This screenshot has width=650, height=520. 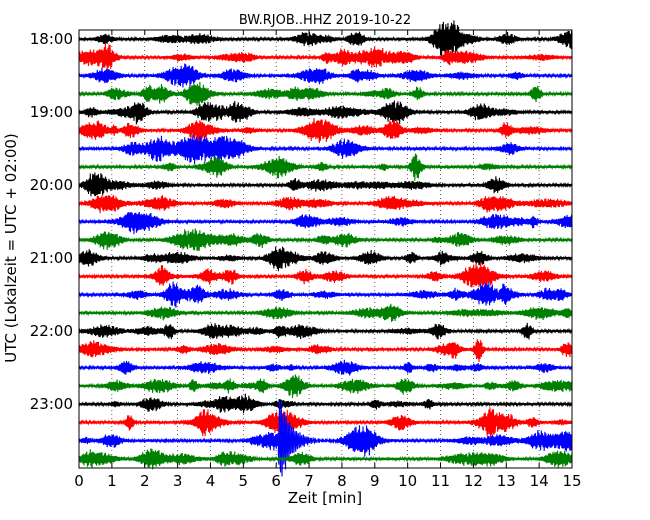 I want to click on x-tick-label: 3, so click(x=178, y=481).